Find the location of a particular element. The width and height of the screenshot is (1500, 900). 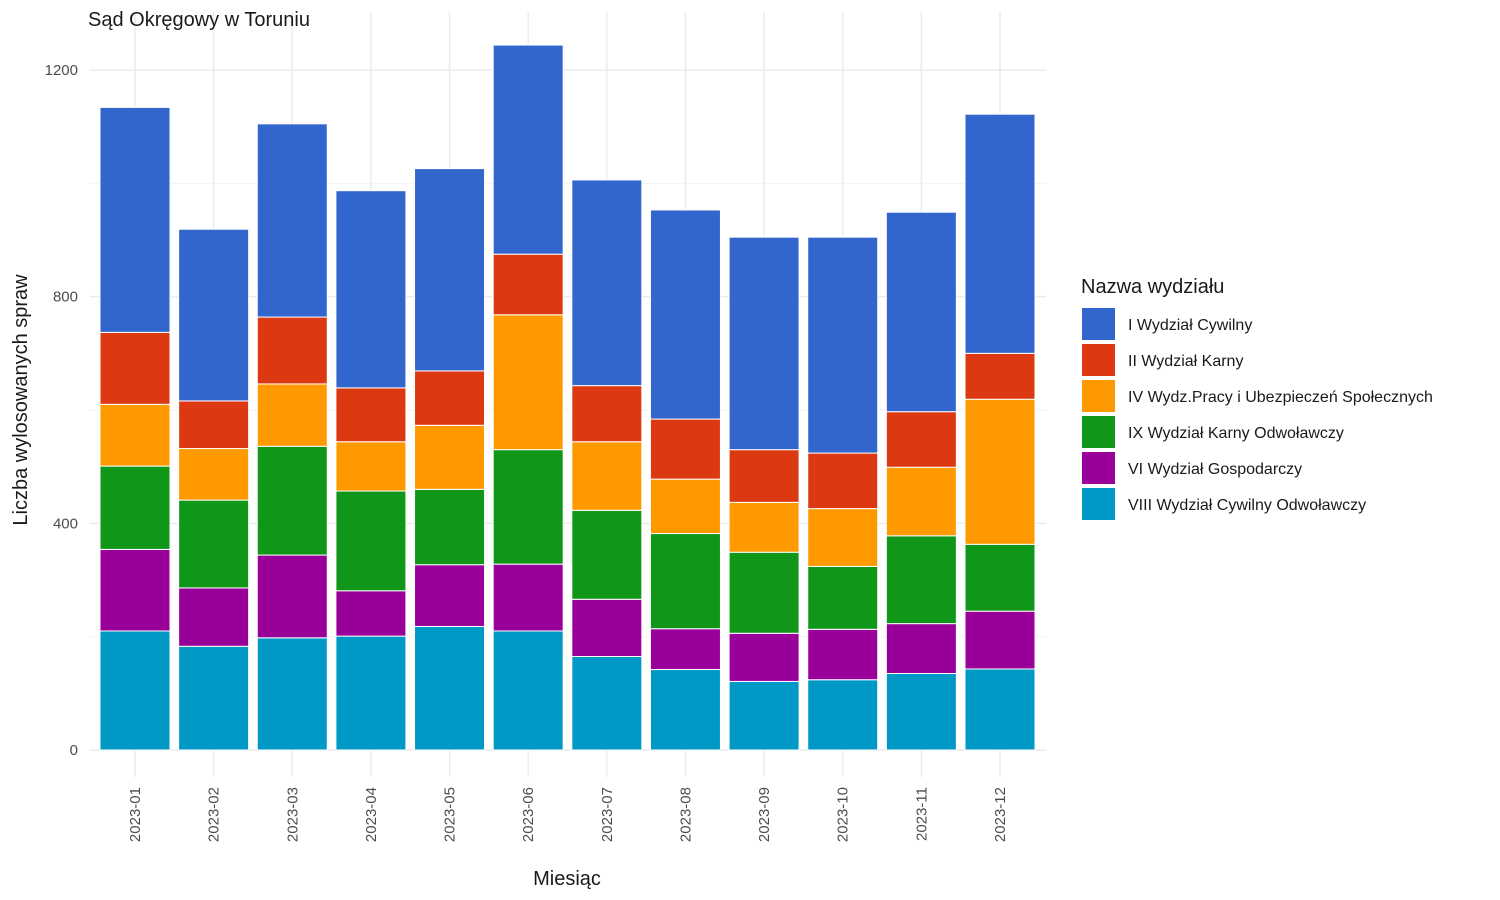

legend-title: Nazwa wydziału is located at coordinates (1152, 287).